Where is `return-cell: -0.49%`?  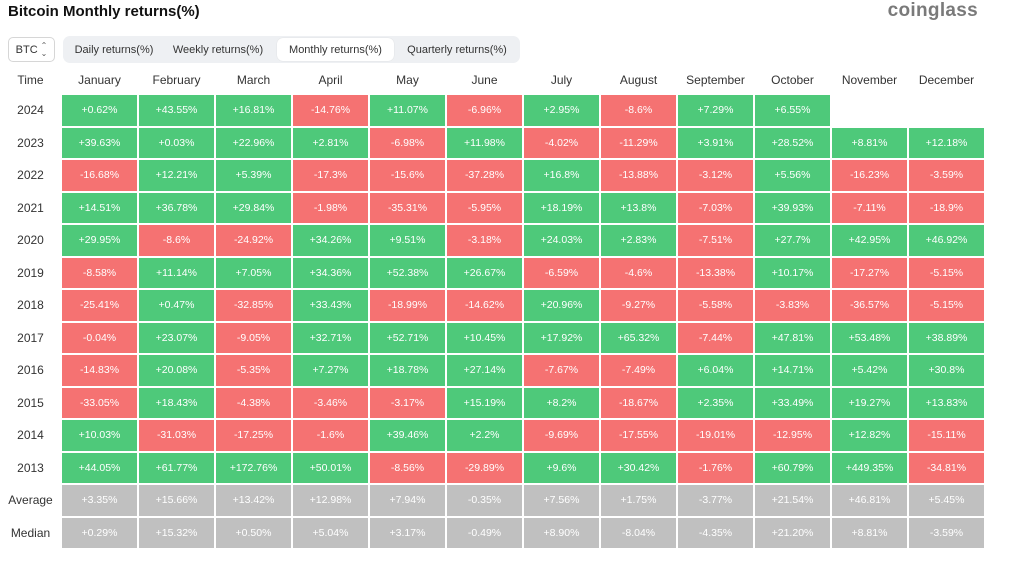 return-cell: -0.49% is located at coordinates (484, 532).